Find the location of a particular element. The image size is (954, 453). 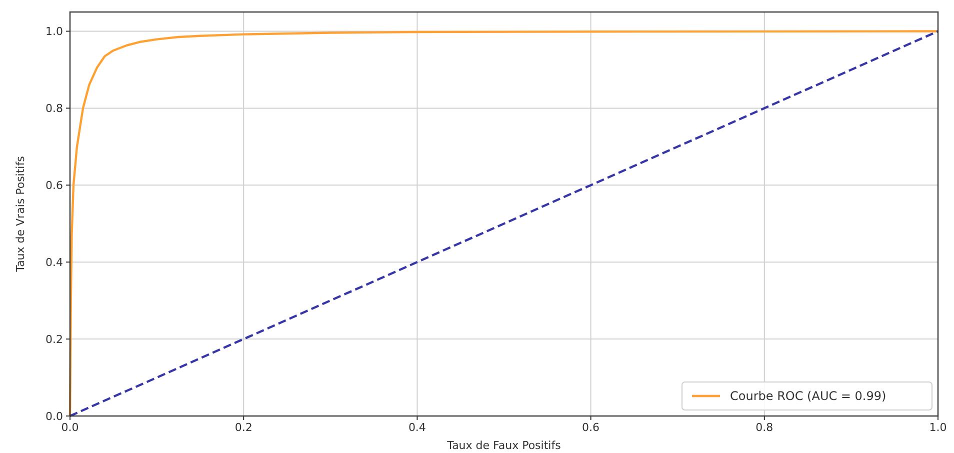

legend-label: Courbe ROC (AUC = 0.99) is located at coordinates (808, 396).